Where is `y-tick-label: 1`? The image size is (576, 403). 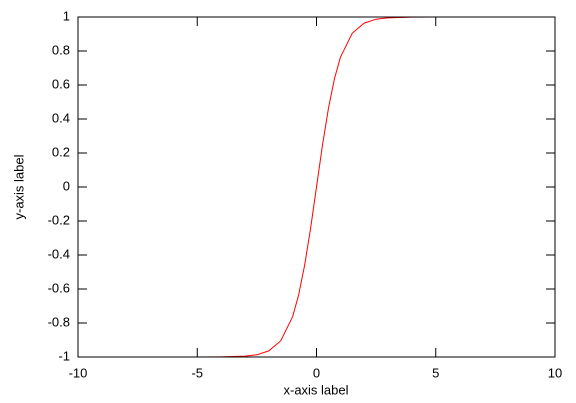
y-tick-label: 1 is located at coordinates (66, 15).